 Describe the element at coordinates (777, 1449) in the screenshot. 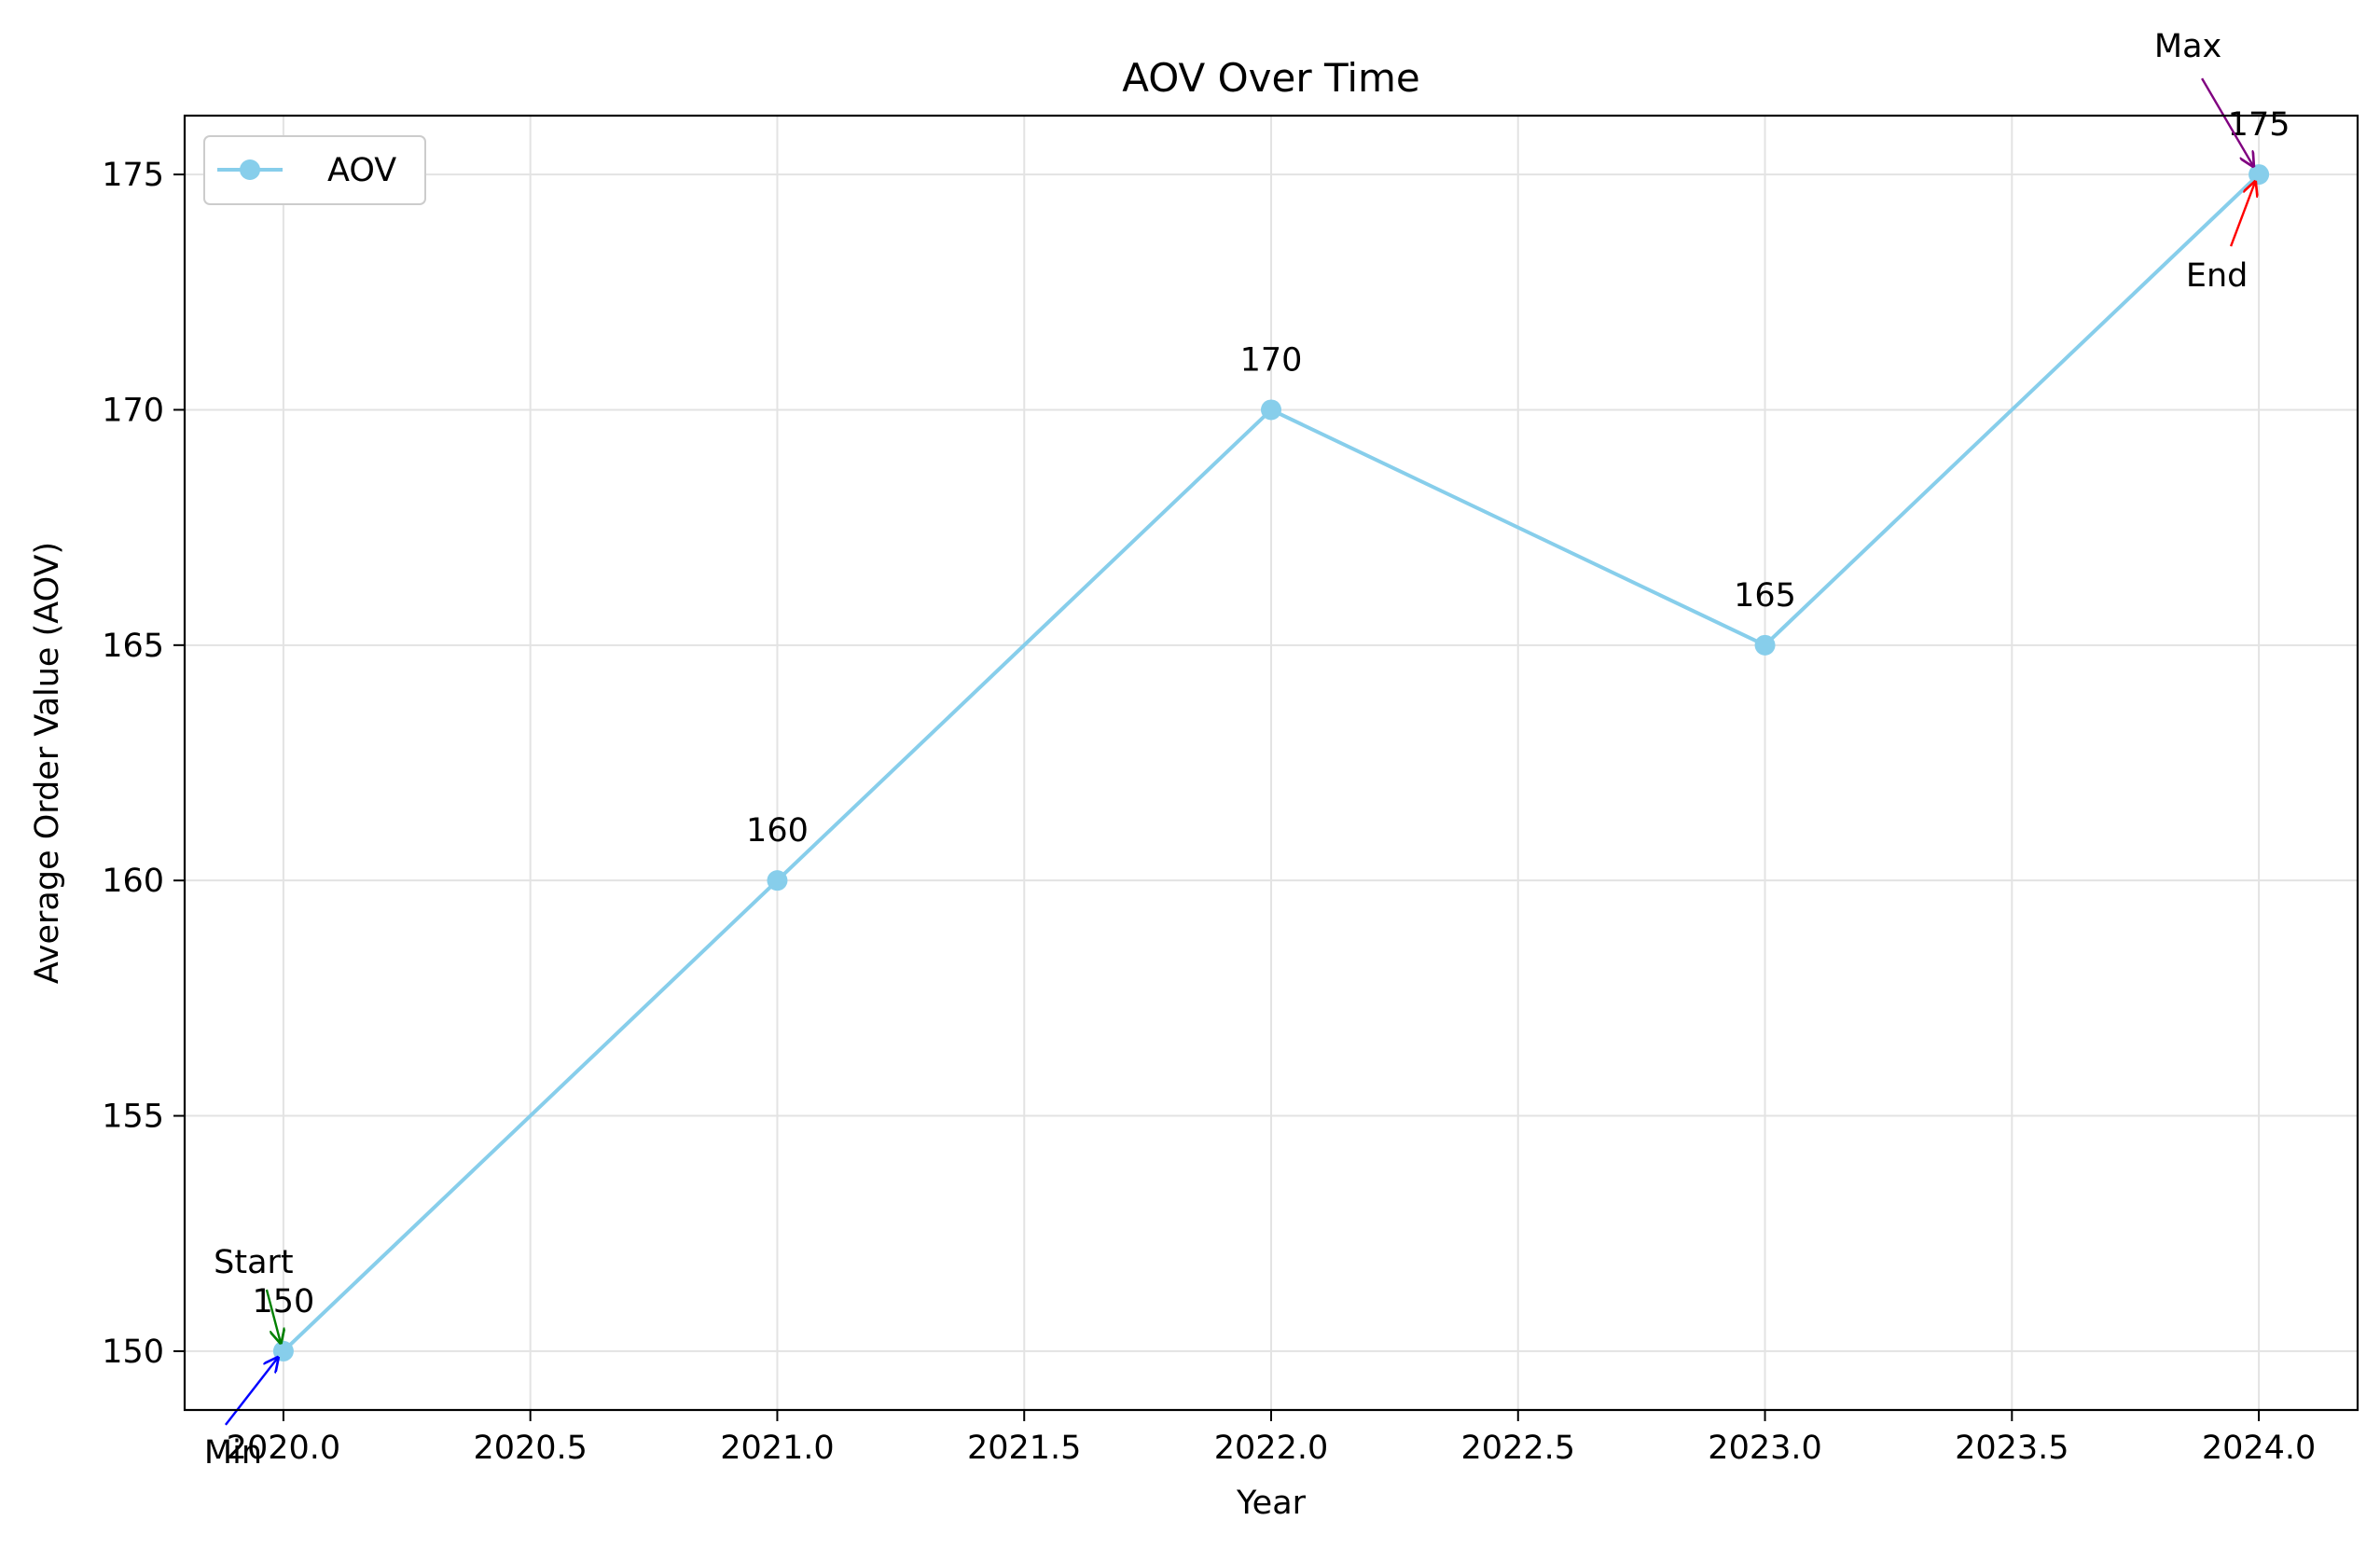

I see `x-tick-label: 2021.0` at that location.